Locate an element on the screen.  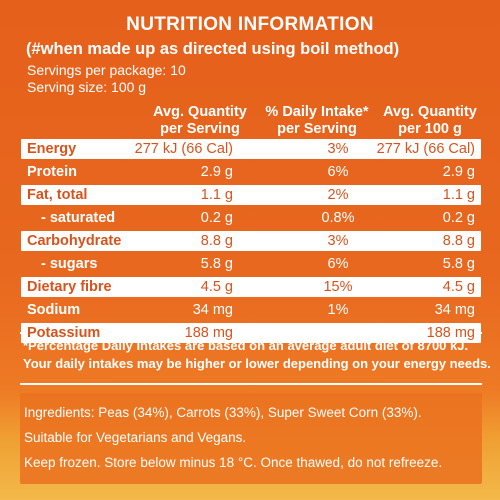
value-daily-intake: 2% is located at coordinates (338, 195).